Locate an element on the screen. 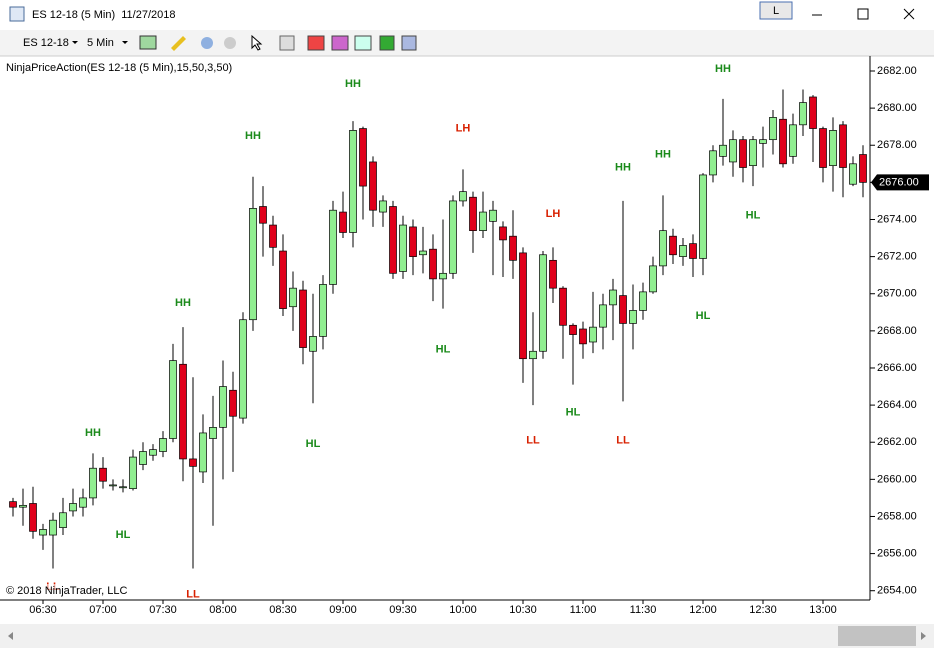  window-title: ES 12-18 (5 Min) 11/27/2018 is located at coordinates (104, 15).